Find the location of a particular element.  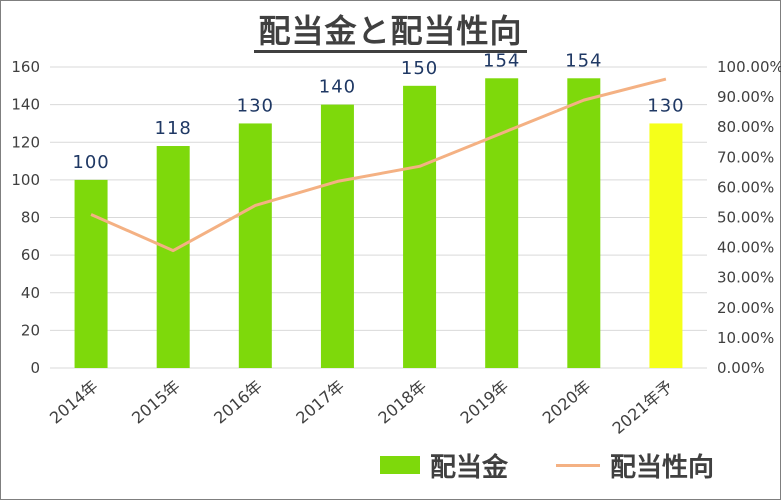

y-left-tick-label: 20 is located at coordinates (30, 330).